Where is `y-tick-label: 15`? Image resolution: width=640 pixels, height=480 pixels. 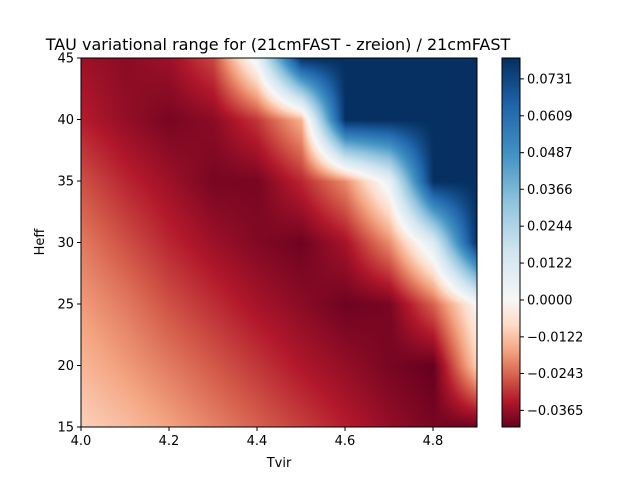
y-tick-label: 15 is located at coordinates (65, 428).